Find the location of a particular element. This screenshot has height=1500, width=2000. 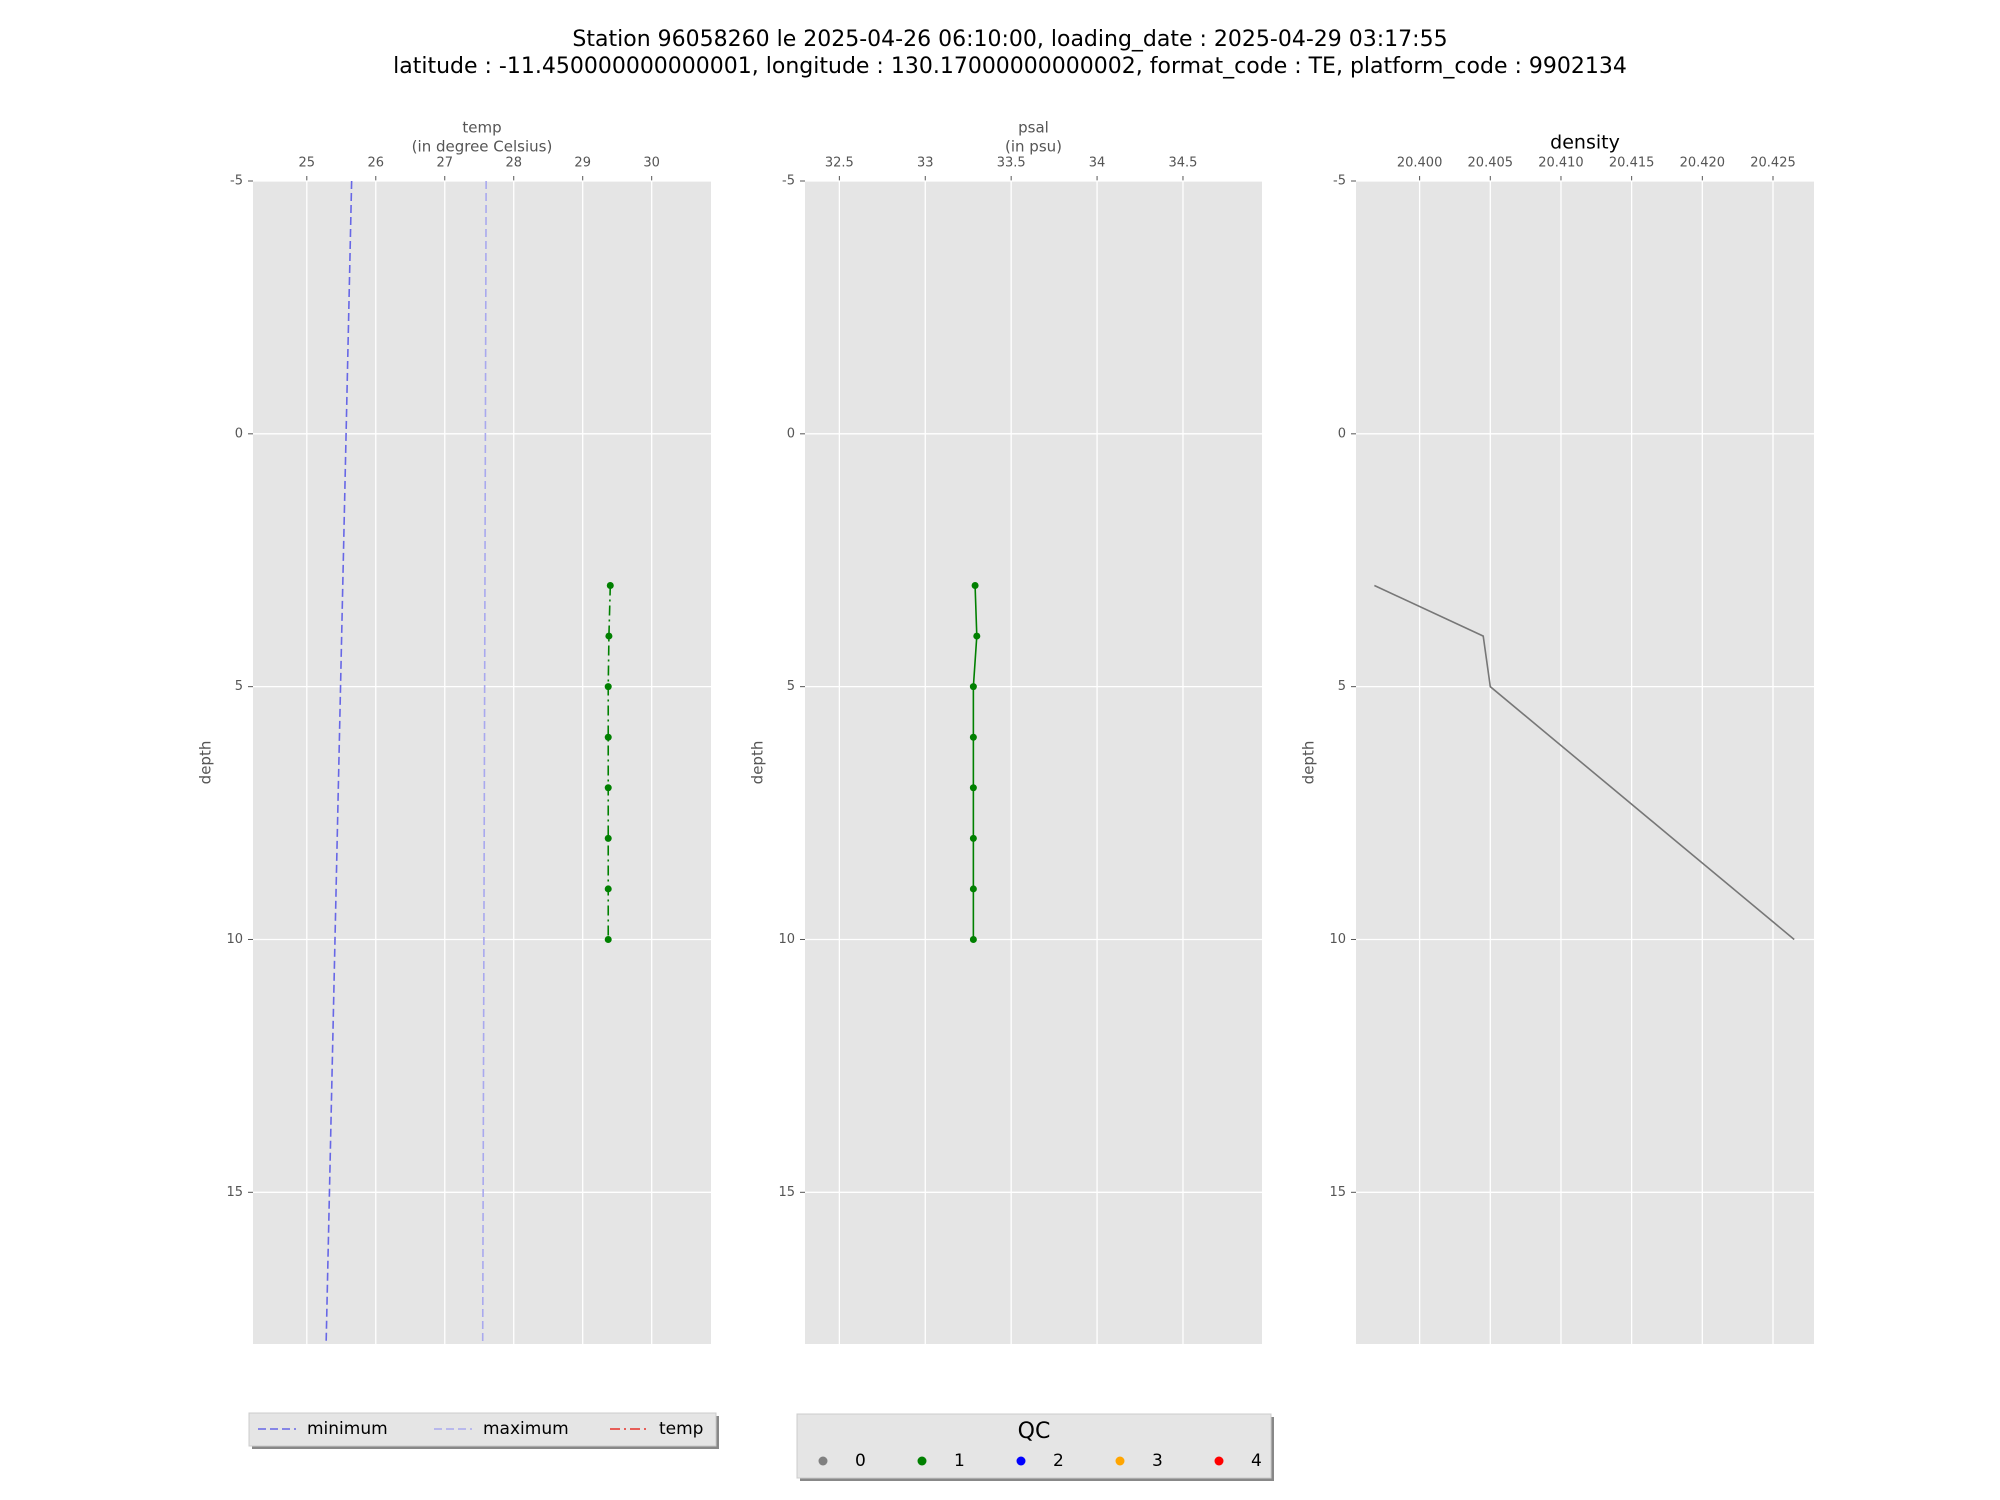

x-tick-label: 30 is located at coordinates (651, 163).